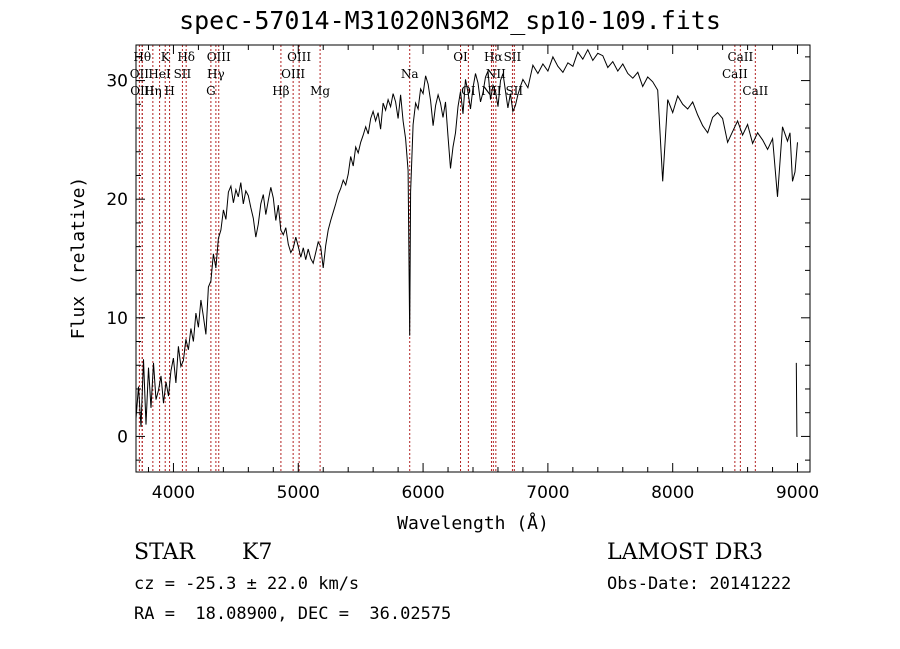 The height and width of the screenshot is (649, 900). What do you see at coordinates (410, 74) in the screenshot?
I see `line-label-16: Na` at bounding box center [410, 74].